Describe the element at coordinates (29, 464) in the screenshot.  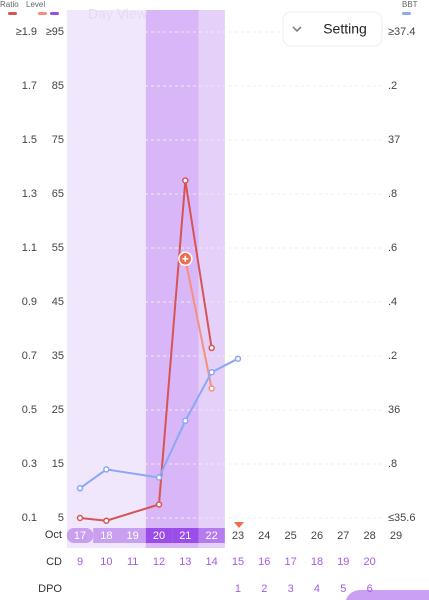
I see `ratio-tick-label: 0.3` at that location.